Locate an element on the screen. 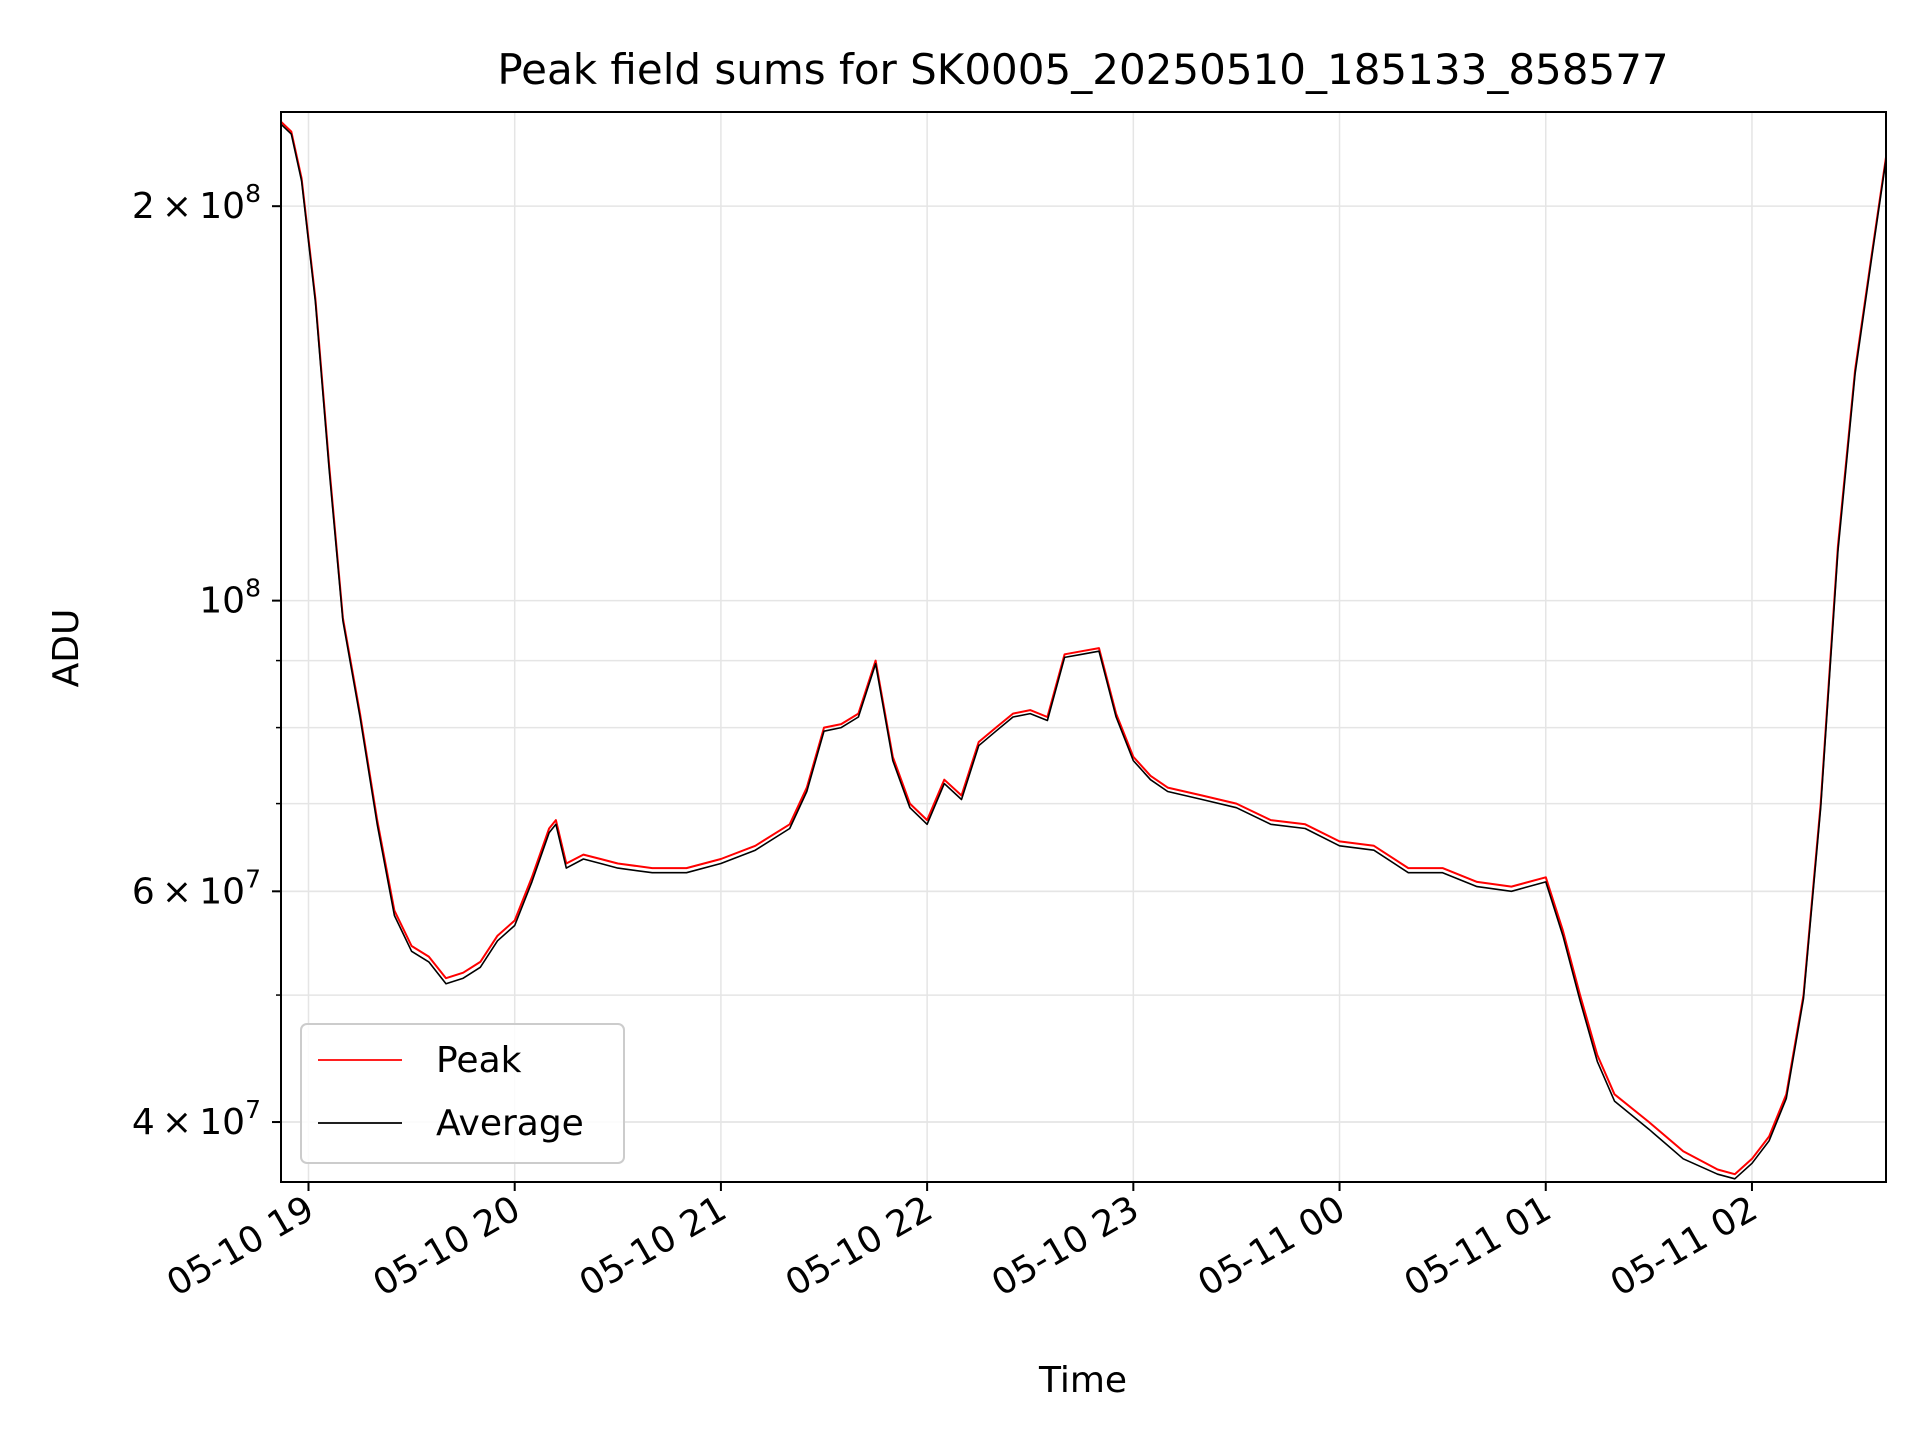 This screenshot has width=1920, height=1440. y-tick-label: 6 × 10⁷ is located at coordinates (196, 888).